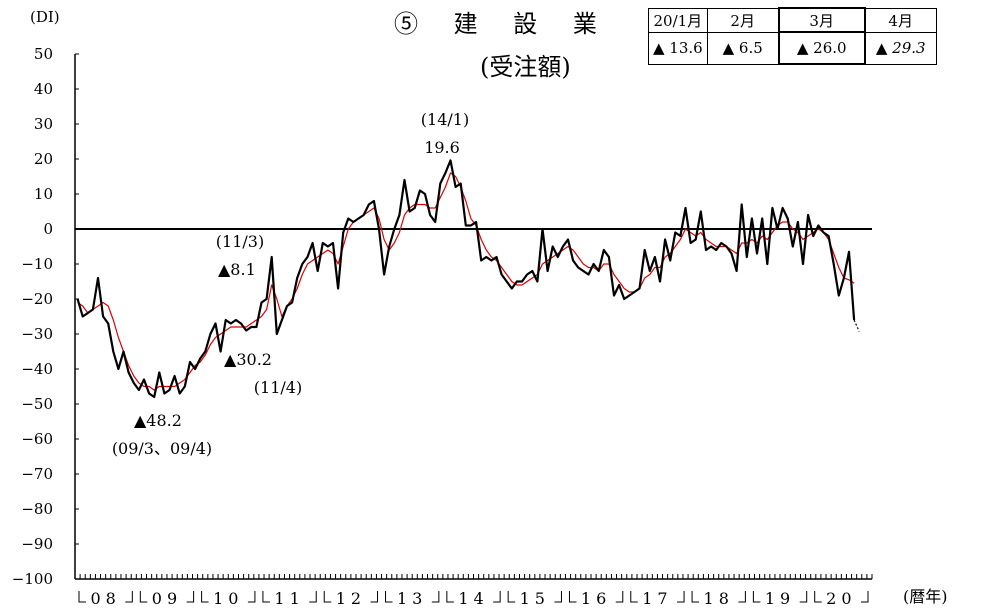 The width and height of the screenshot is (998, 612). Describe the element at coordinates (596, 598) in the screenshot. I see `year-label: 16` at that location.